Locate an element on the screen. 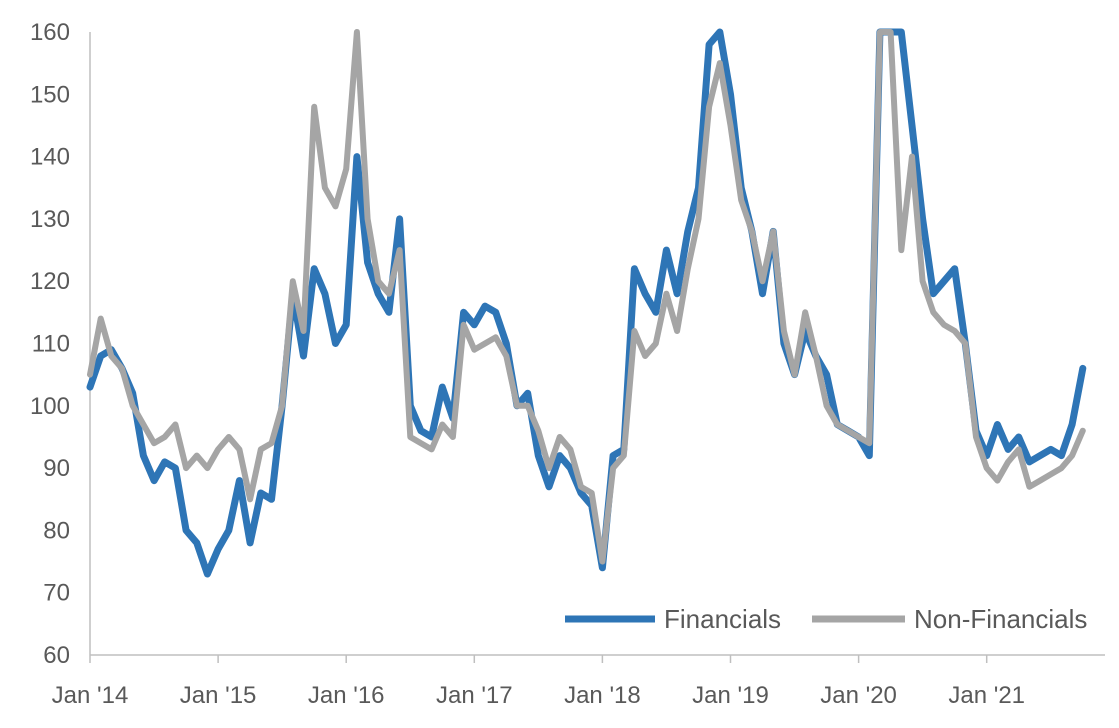 The image size is (1119, 728). legend-label-non-financials: Non-Financials is located at coordinates (1000, 619).